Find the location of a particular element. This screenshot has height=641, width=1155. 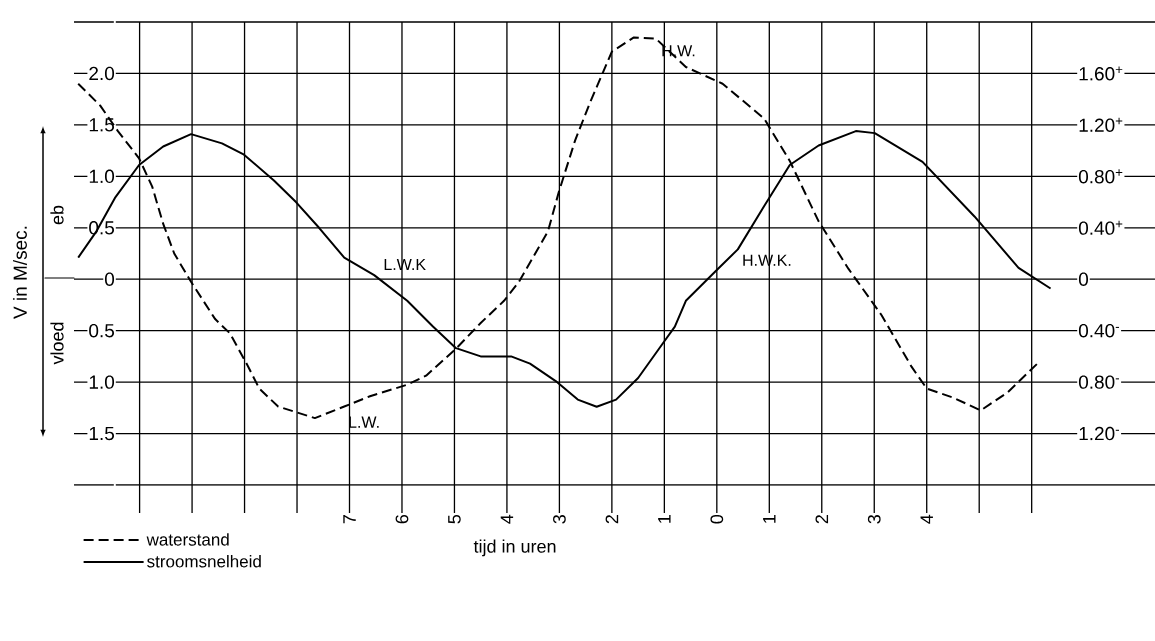

y2-tick-label: 1.20$^{-}$ is located at coordinates (1099, 433).